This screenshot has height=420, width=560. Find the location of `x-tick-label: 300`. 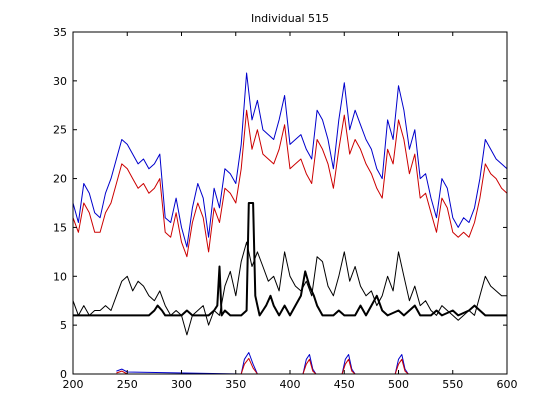

x-tick-label: 300 is located at coordinates (181, 384).